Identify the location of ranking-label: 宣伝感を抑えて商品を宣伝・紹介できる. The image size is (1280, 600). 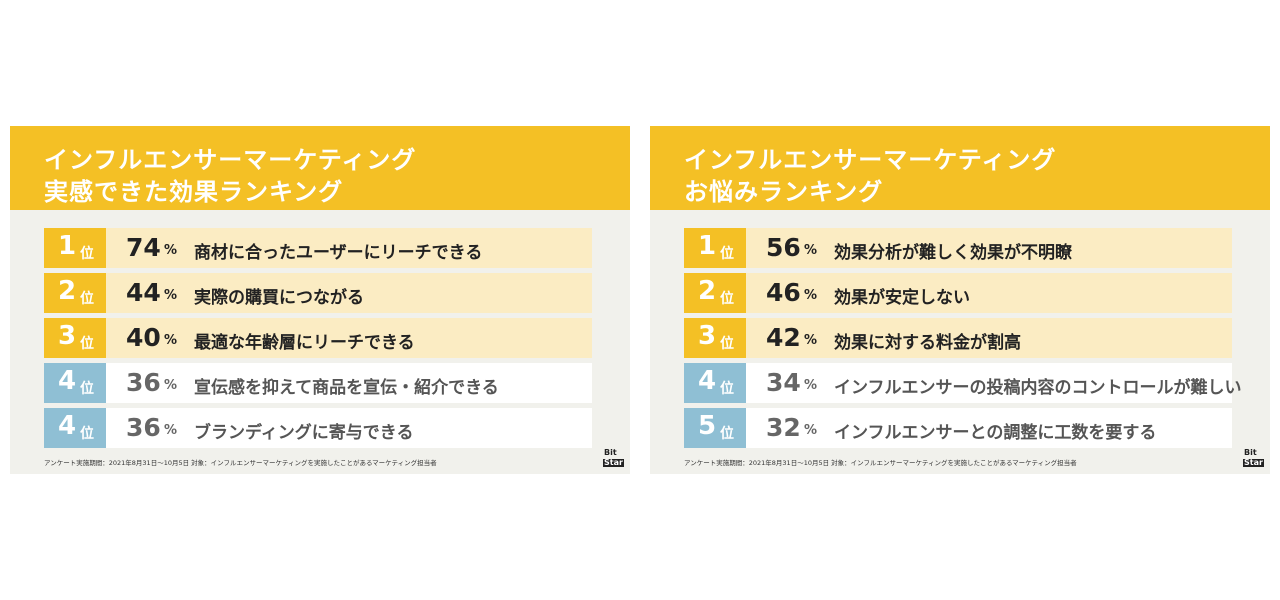
(346, 388).